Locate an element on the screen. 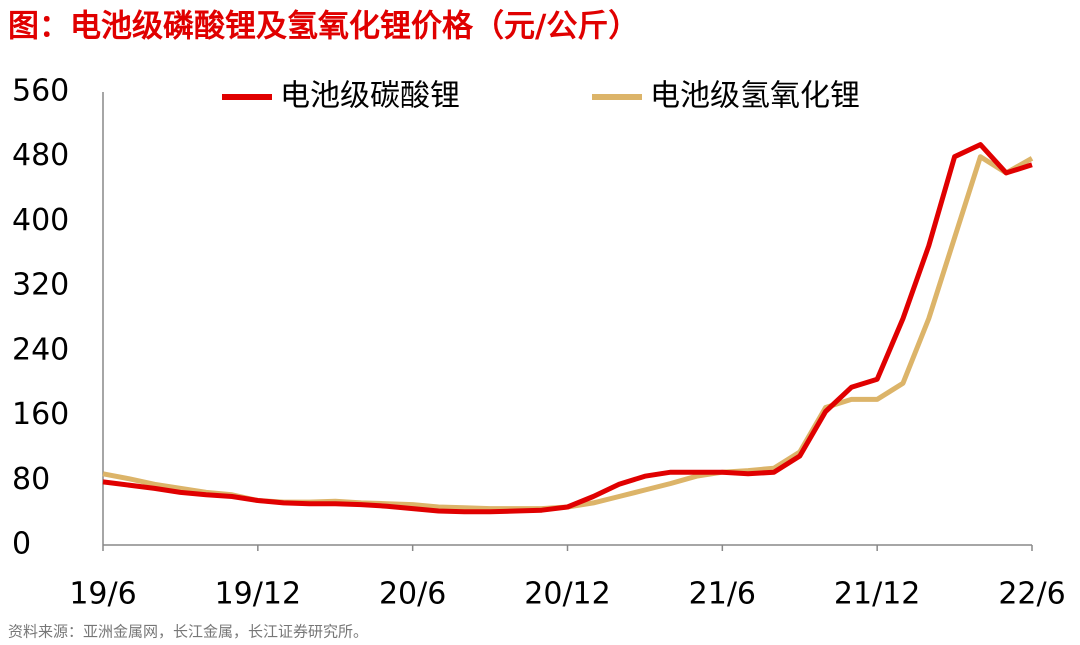  y-tick-label: 400 is located at coordinates (40, 220).